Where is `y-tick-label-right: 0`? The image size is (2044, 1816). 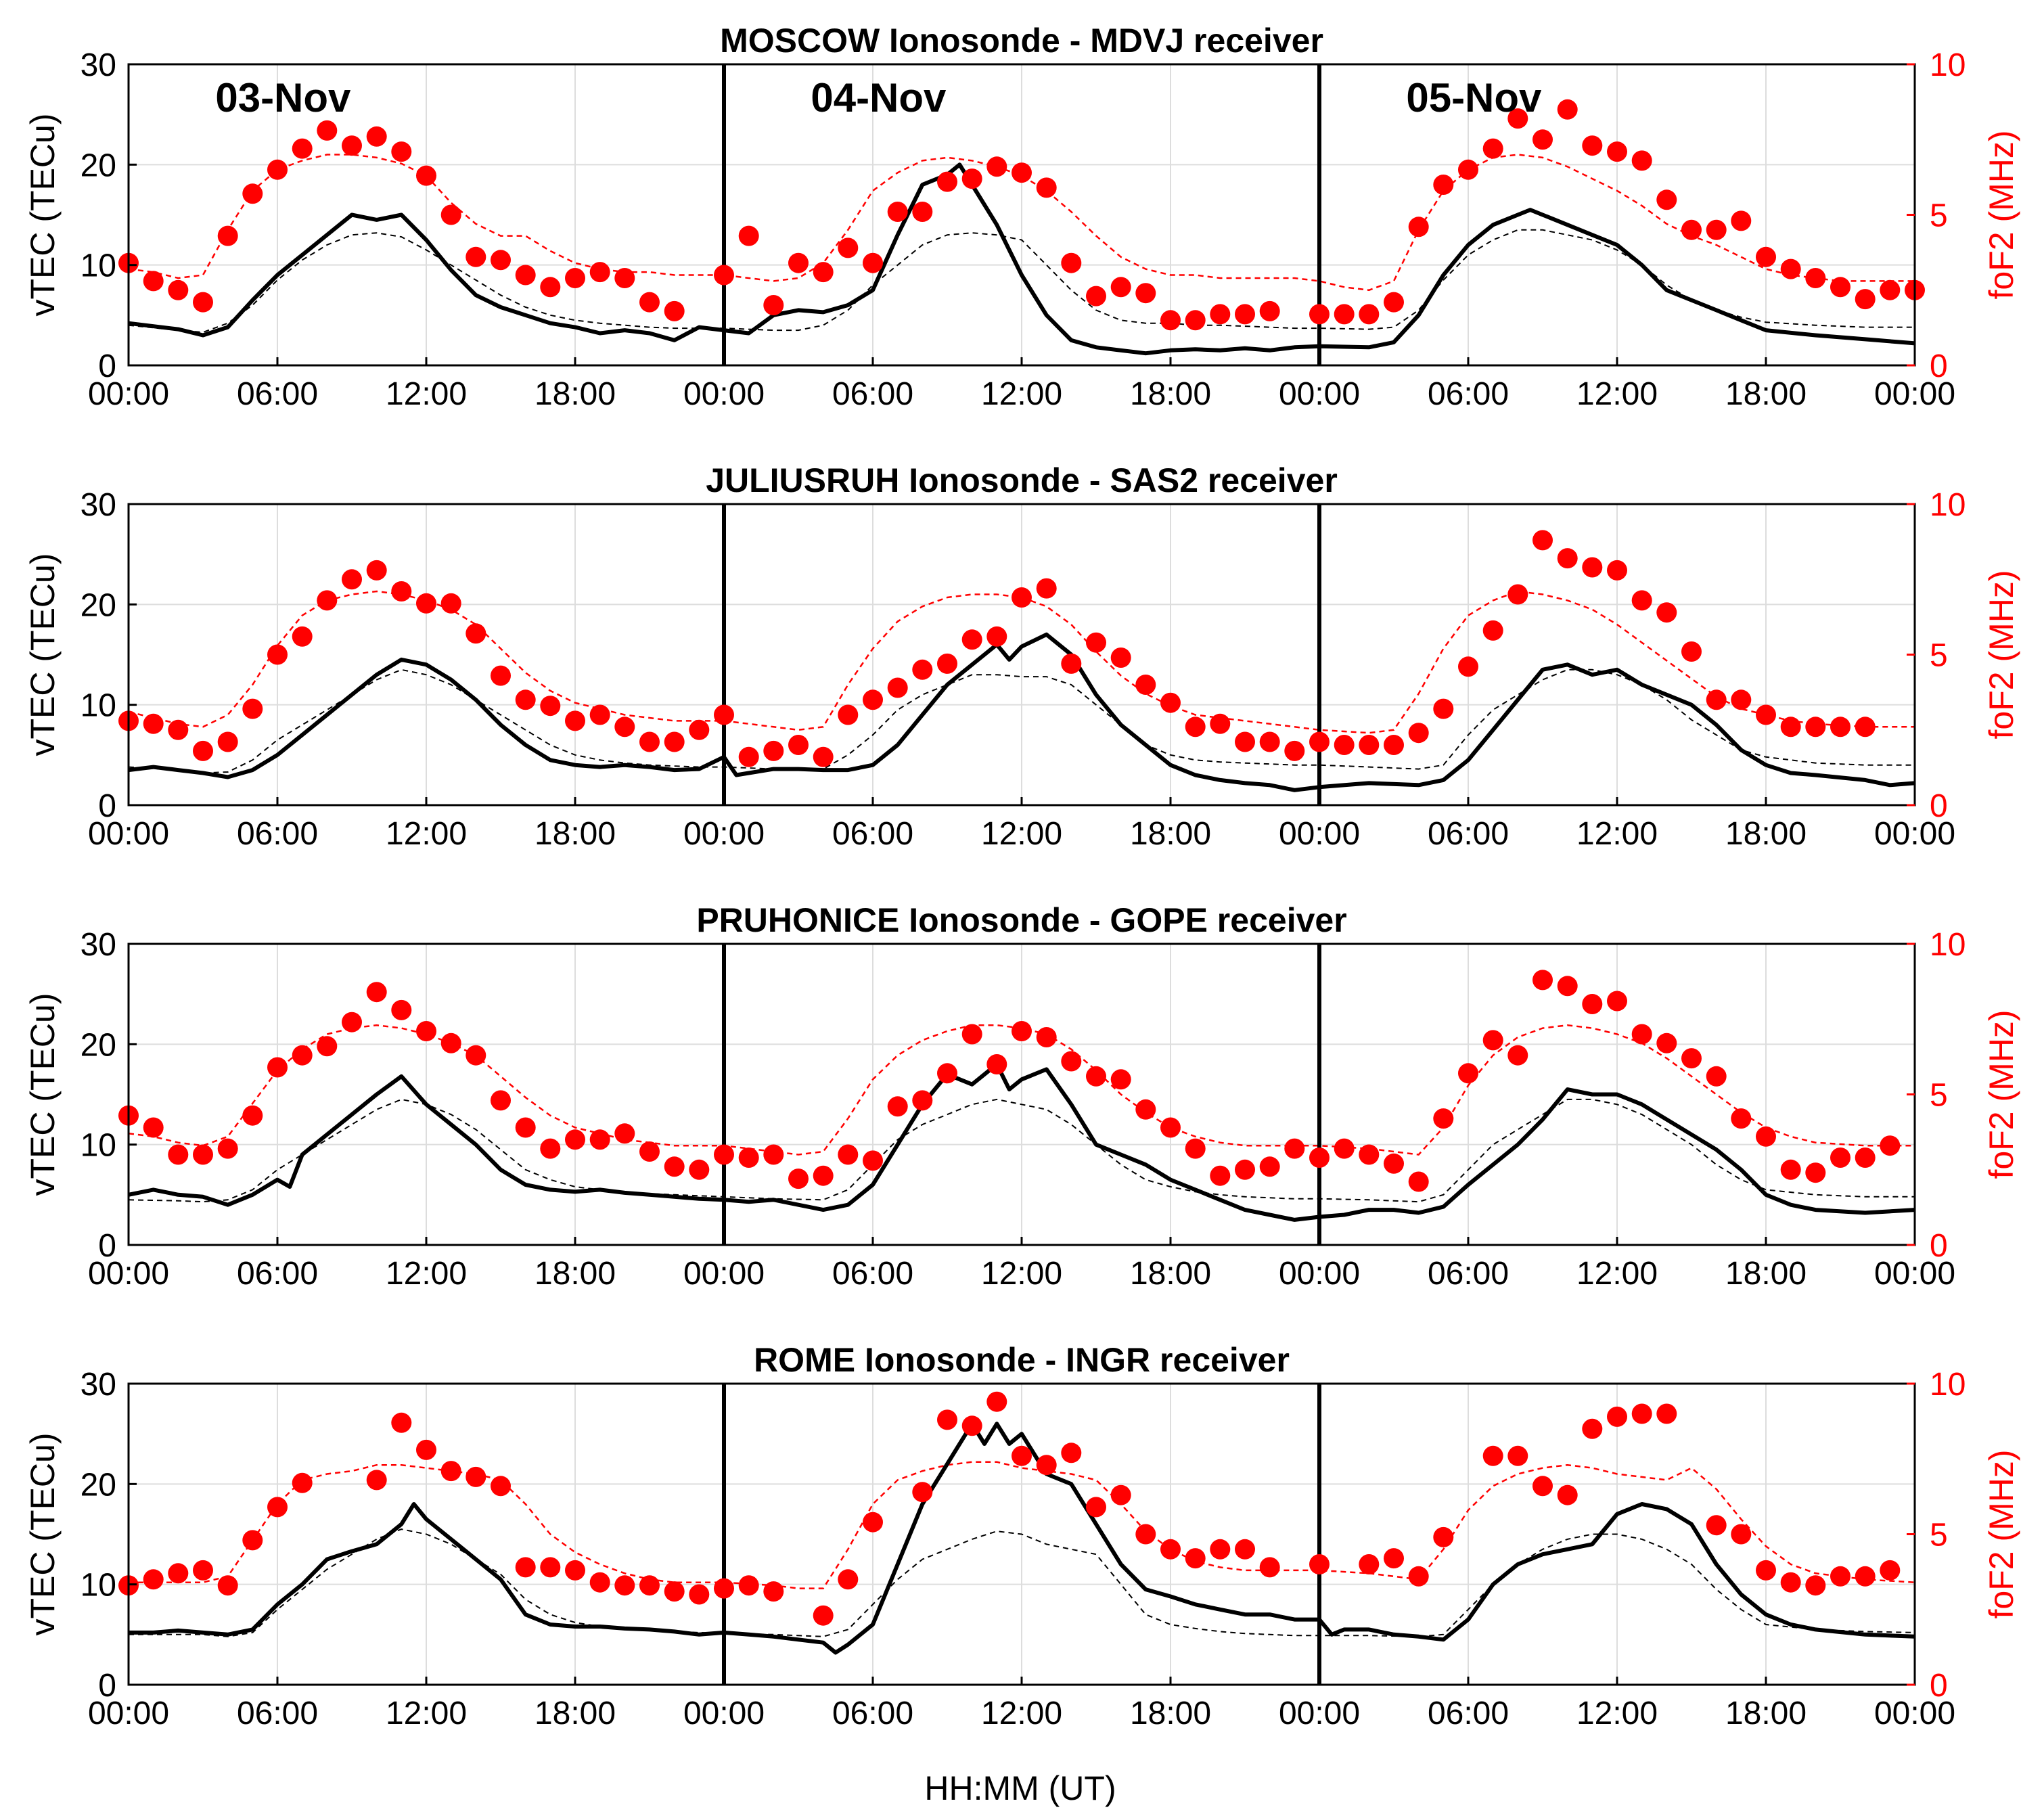
y-tick-label-right: 0 is located at coordinates (1939, 806).